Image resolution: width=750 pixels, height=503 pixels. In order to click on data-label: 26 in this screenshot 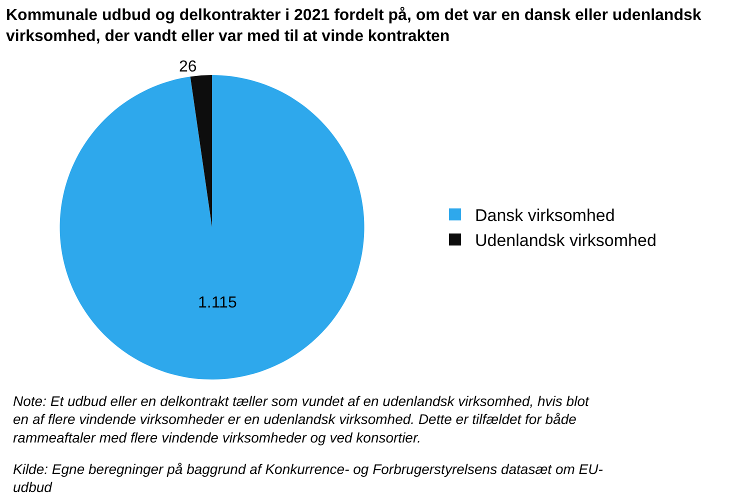, I will do `click(187, 67)`.